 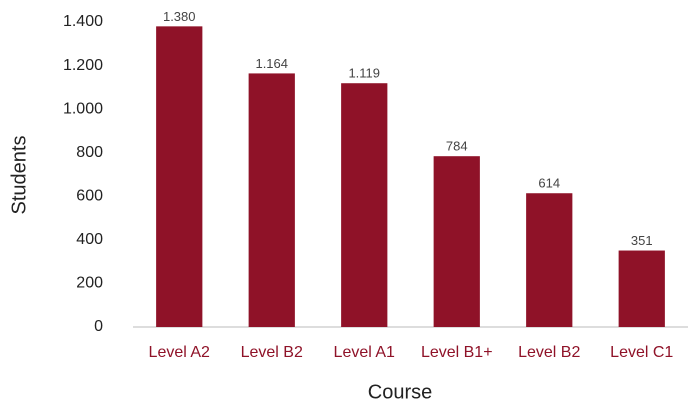 I want to click on y-tick-label: 1.400, so click(x=83, y=21).